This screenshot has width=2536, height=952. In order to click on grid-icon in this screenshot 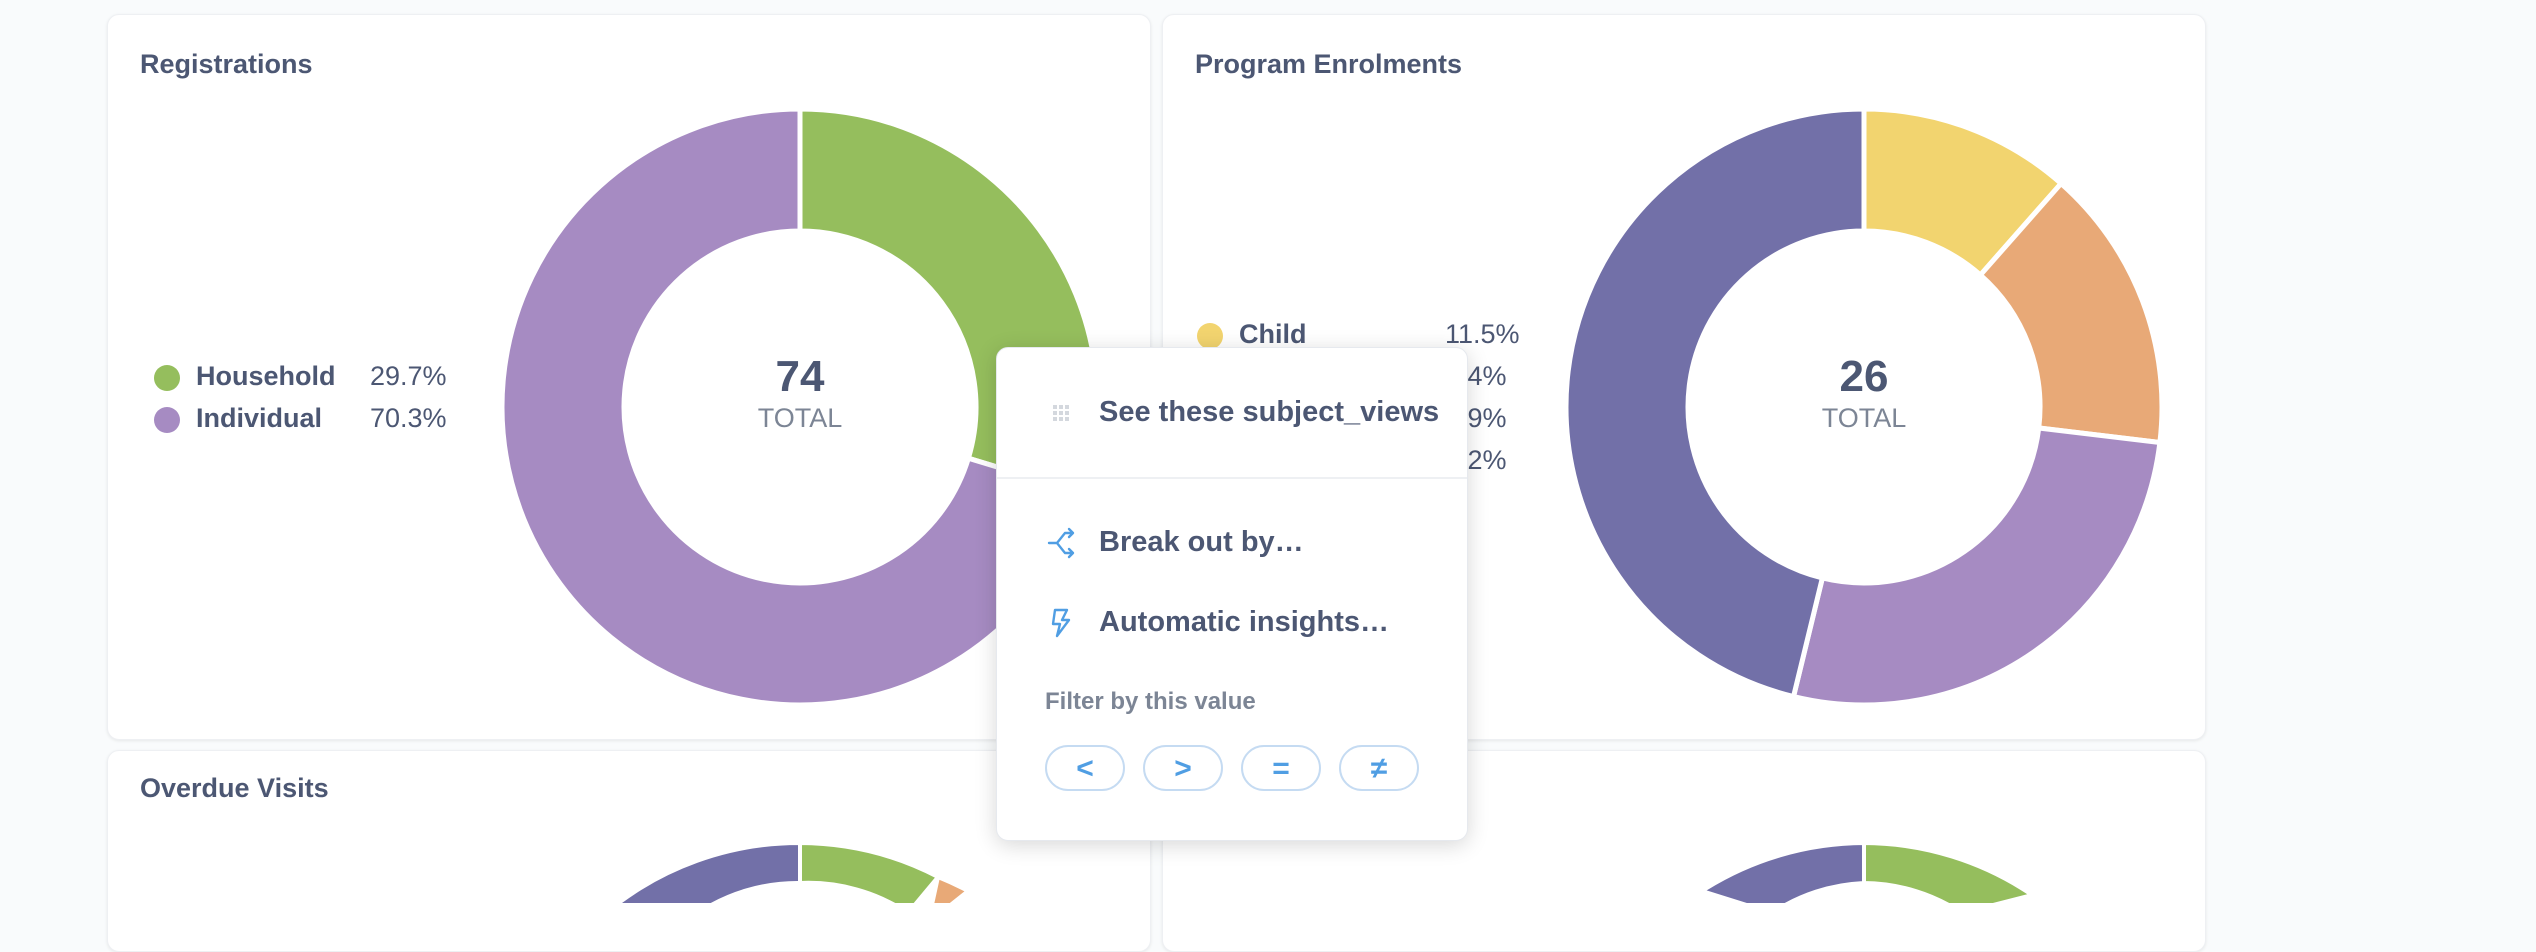, I will do `click(1061, 413)`.